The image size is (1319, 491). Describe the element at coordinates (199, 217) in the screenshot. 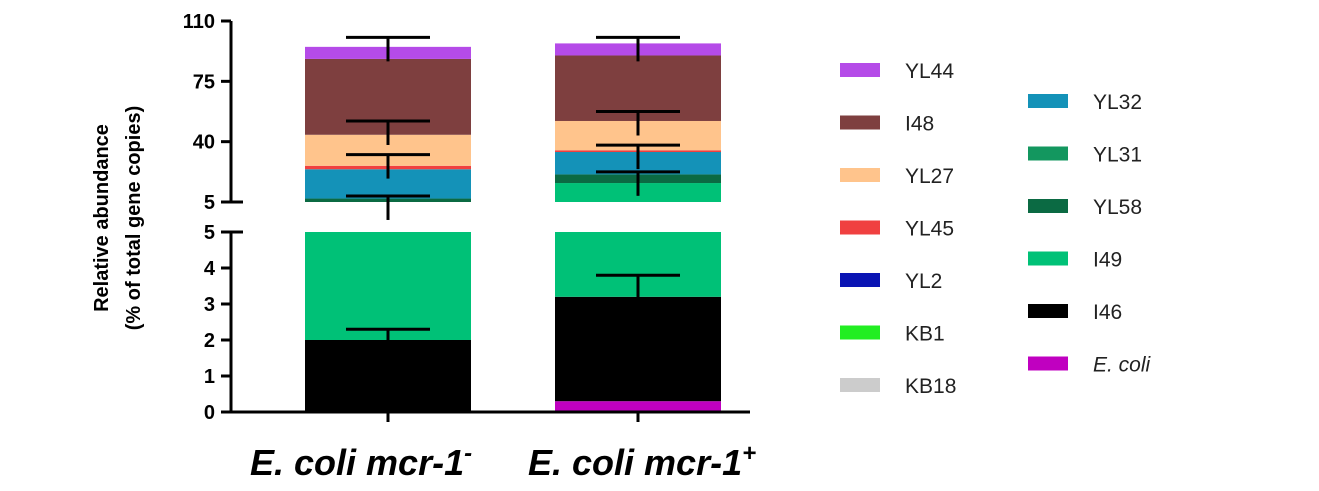

I see `tick-labels-layer: 0 1 2 3 4 5 5 40 75 110` at that location.